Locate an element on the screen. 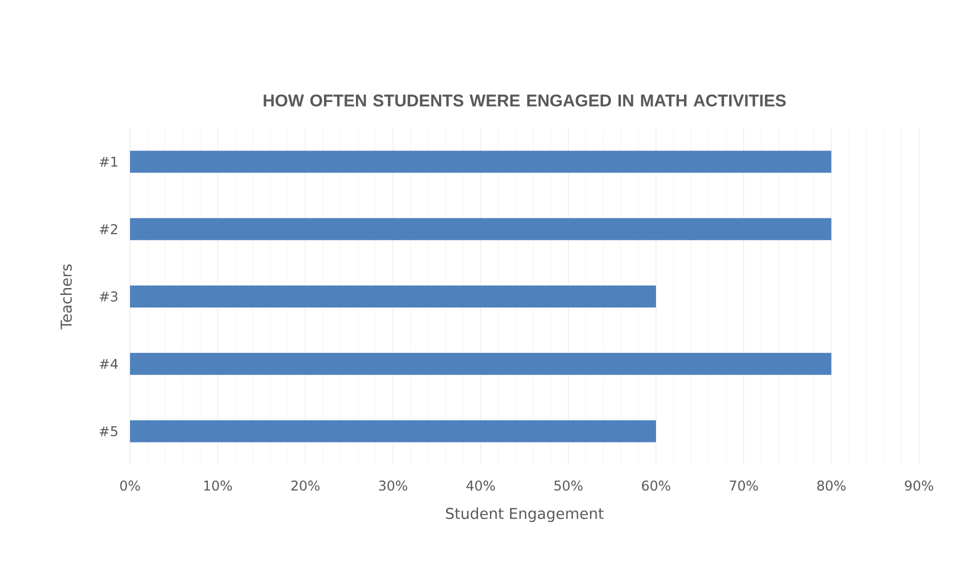 Image resolution: width=958 pixels, height=576 pixels. x-tick-label: 0% is located at coordinates (130, 485).